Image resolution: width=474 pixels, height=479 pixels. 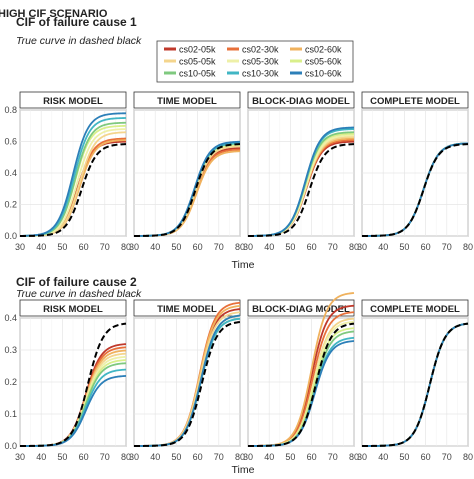 I want to click on chart-1-subtitle: True curve in dashed black, so click(x=79, y=41).